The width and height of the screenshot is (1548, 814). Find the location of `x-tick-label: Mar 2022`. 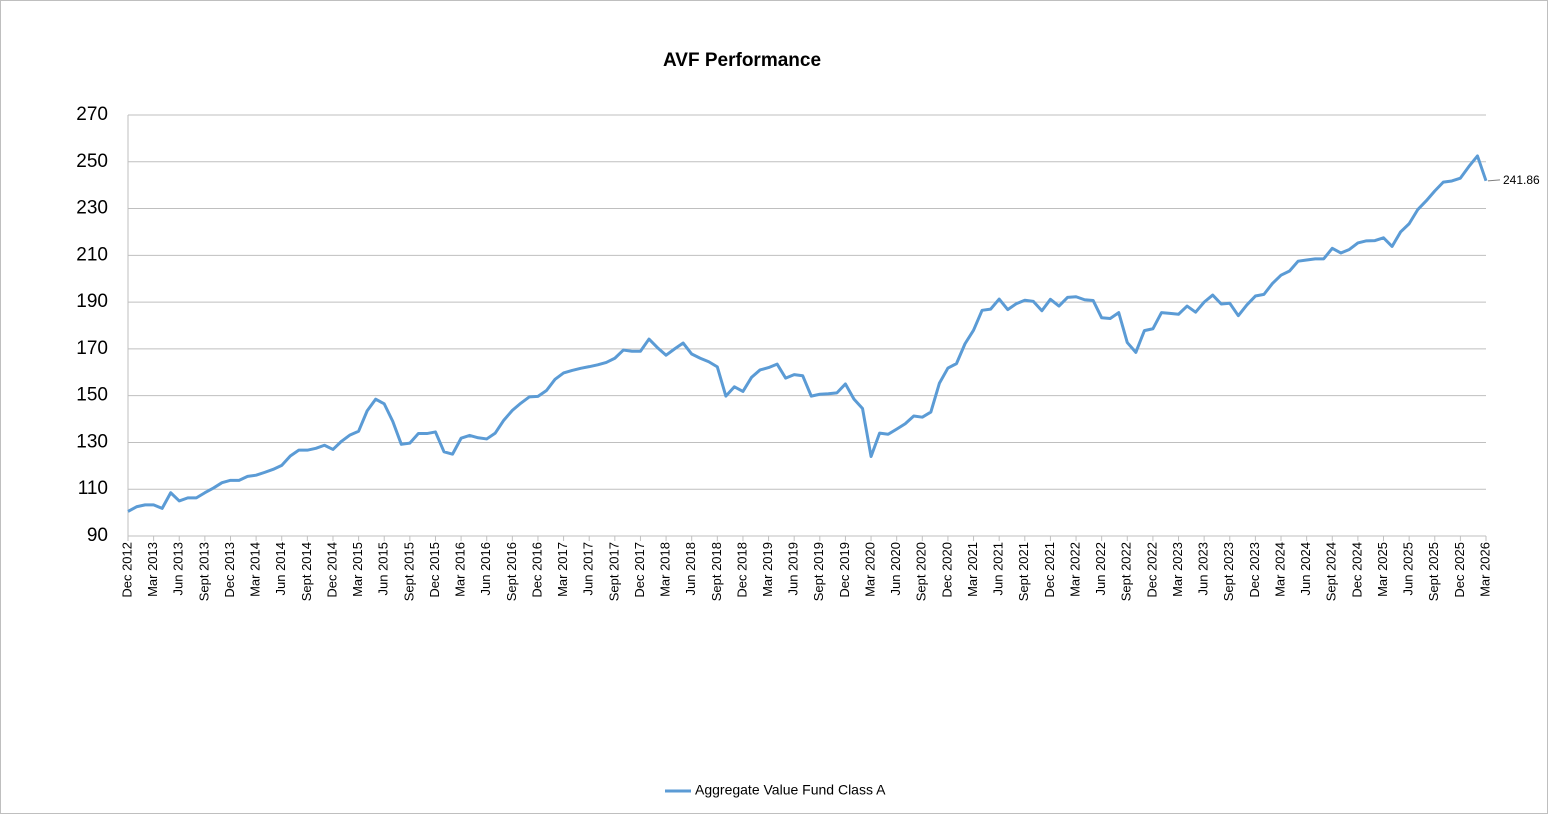

x-tick-label: Mar 2022 is located at coordinates (1074, 569).